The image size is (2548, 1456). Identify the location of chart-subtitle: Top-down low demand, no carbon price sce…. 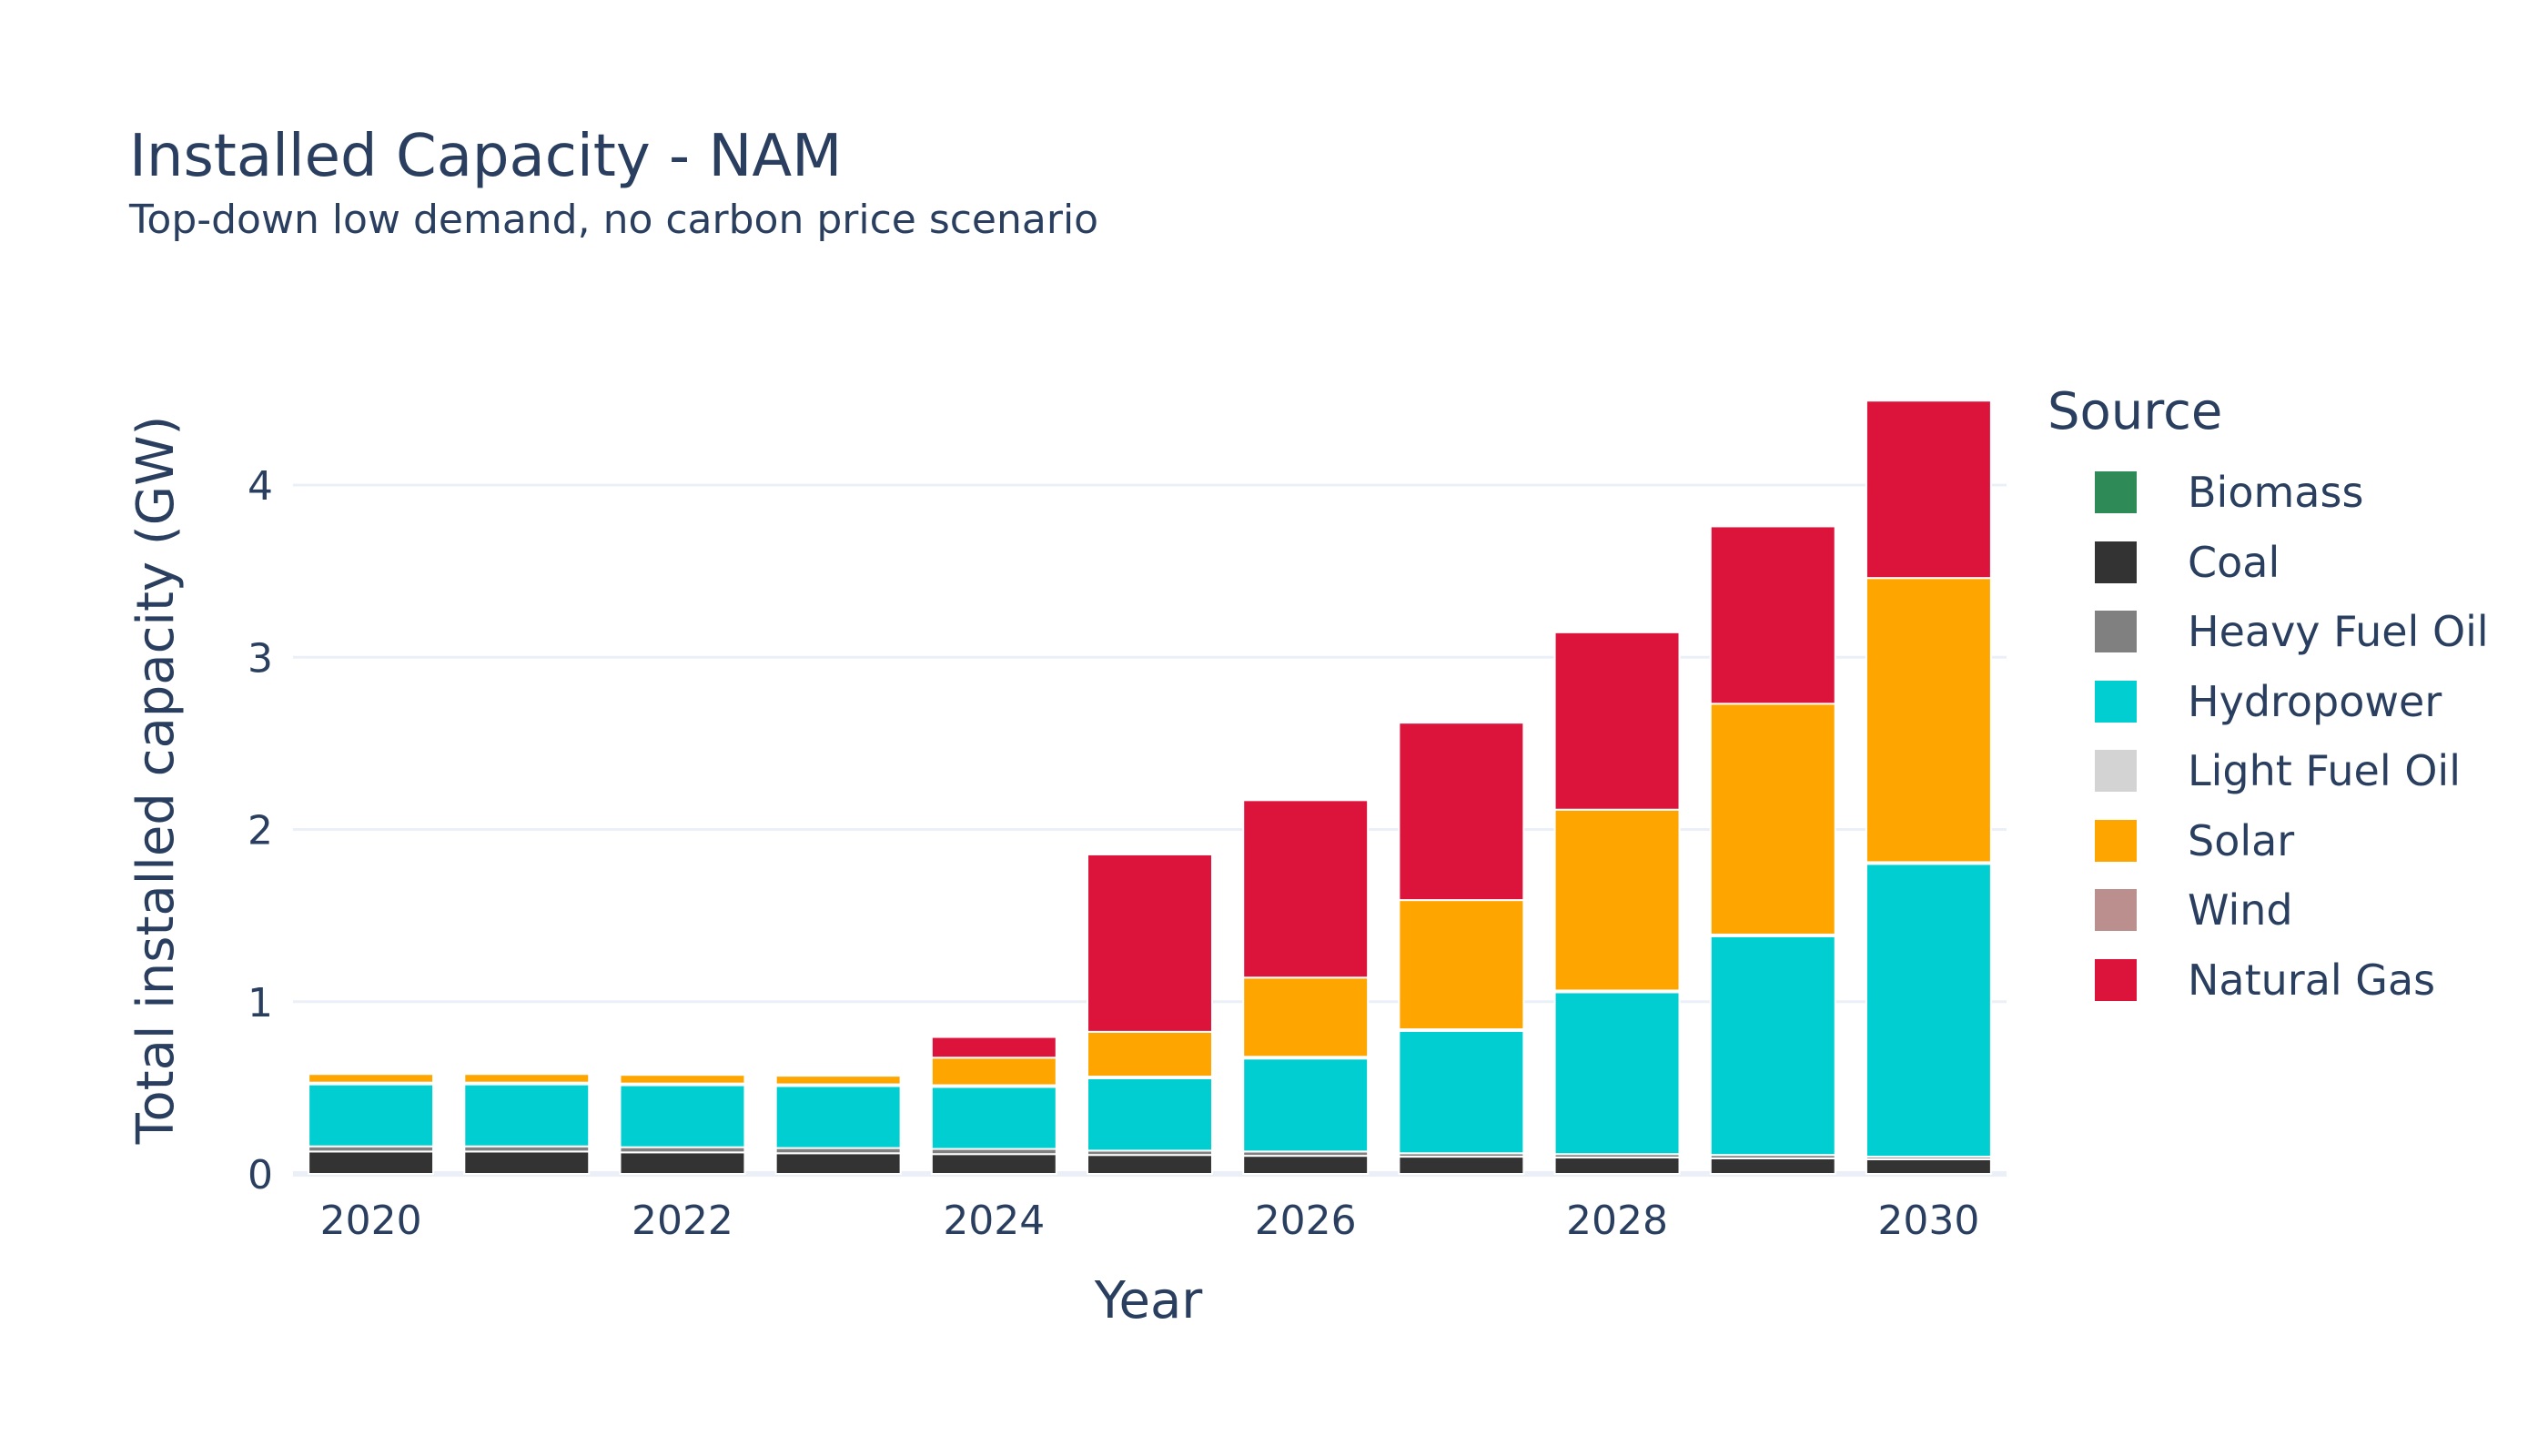
(614, 220).